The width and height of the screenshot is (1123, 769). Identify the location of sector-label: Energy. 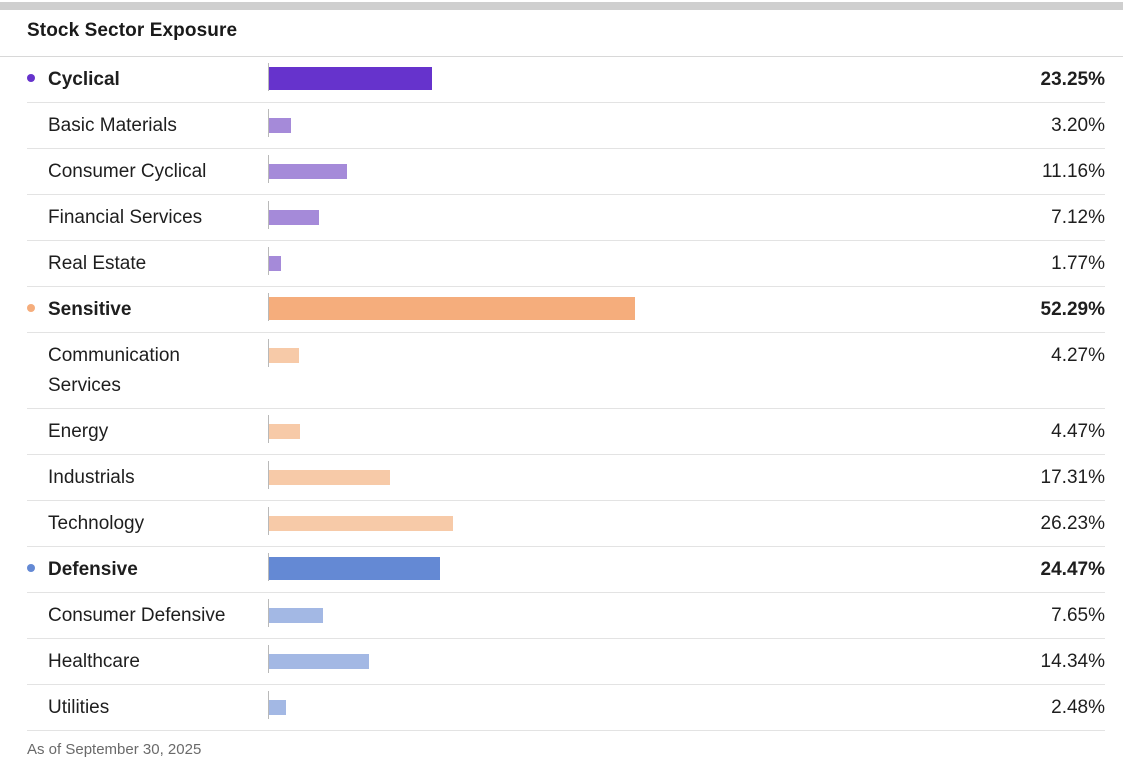
(78, 431).